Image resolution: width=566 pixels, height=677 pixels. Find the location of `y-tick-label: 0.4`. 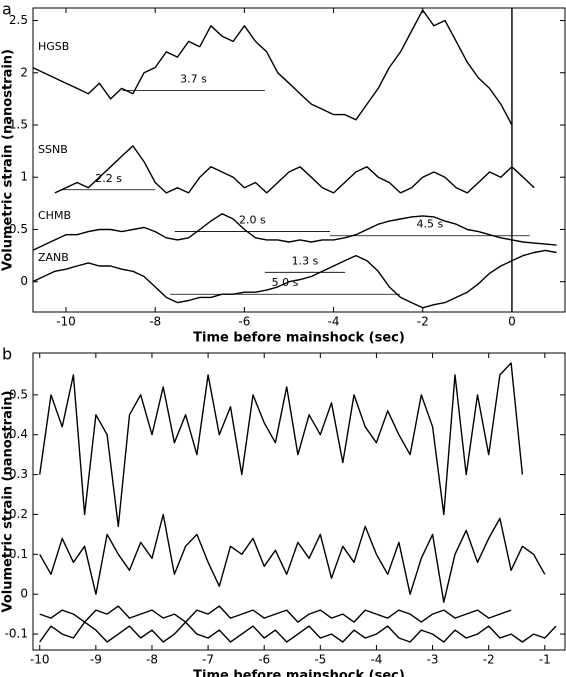

y-tick-label: 0.4 is located at coordinates (18, 434).